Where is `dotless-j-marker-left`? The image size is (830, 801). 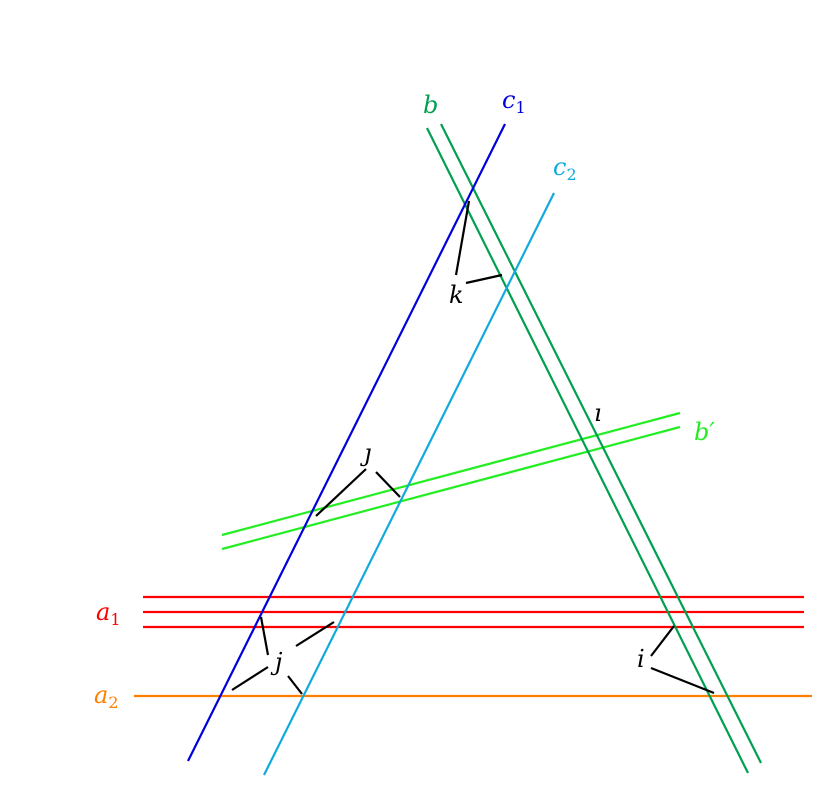 dotless-j-marker-left is located at coordinates (341, 492).